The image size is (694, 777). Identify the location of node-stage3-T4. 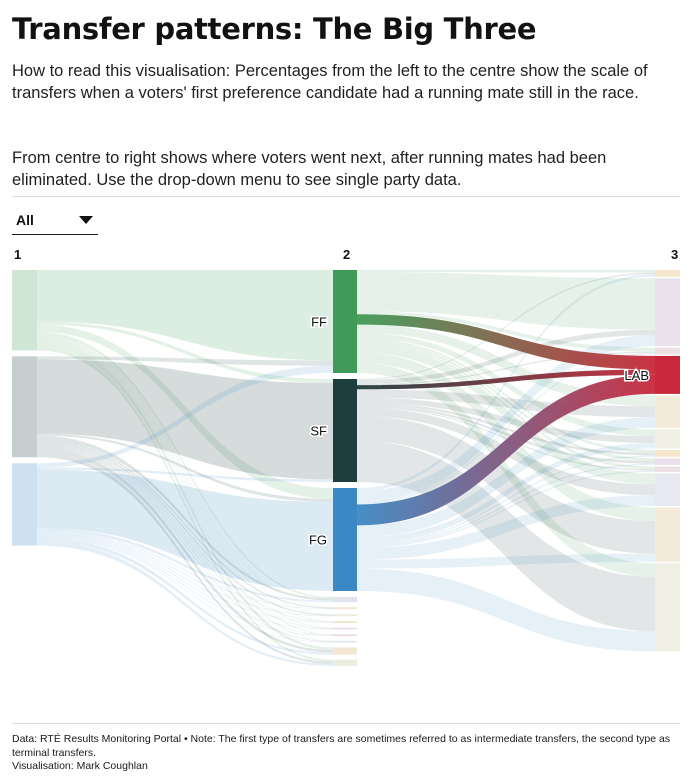
(667, 411).